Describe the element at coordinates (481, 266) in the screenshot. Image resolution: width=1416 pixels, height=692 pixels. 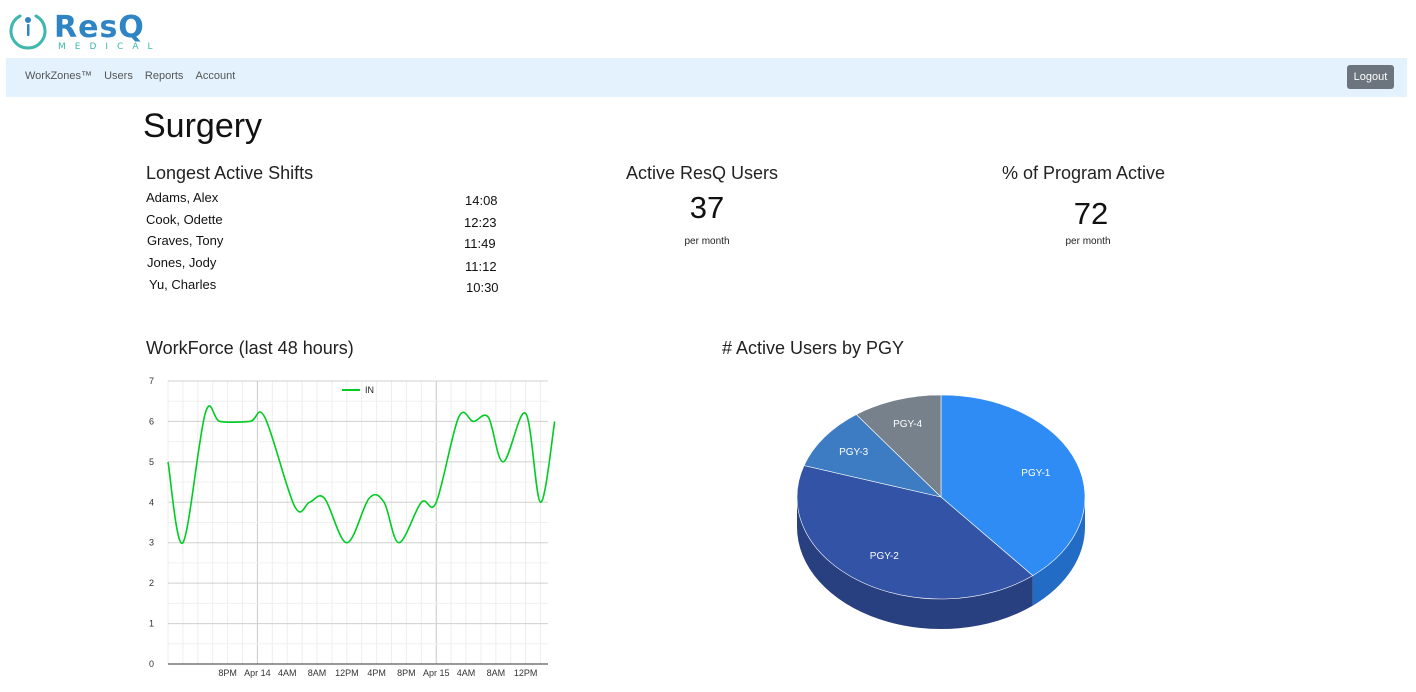
I see `shift-time: 11:12` at that location.